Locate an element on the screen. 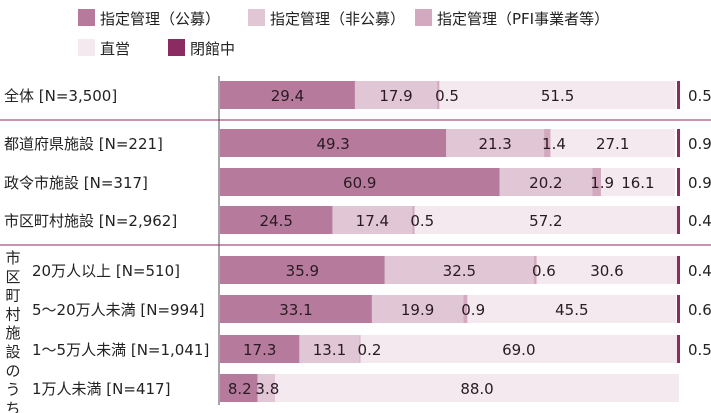 This screenshot has width=711, height=413. value-label-4-0: 35.9 is located at coordinates (302, 271).